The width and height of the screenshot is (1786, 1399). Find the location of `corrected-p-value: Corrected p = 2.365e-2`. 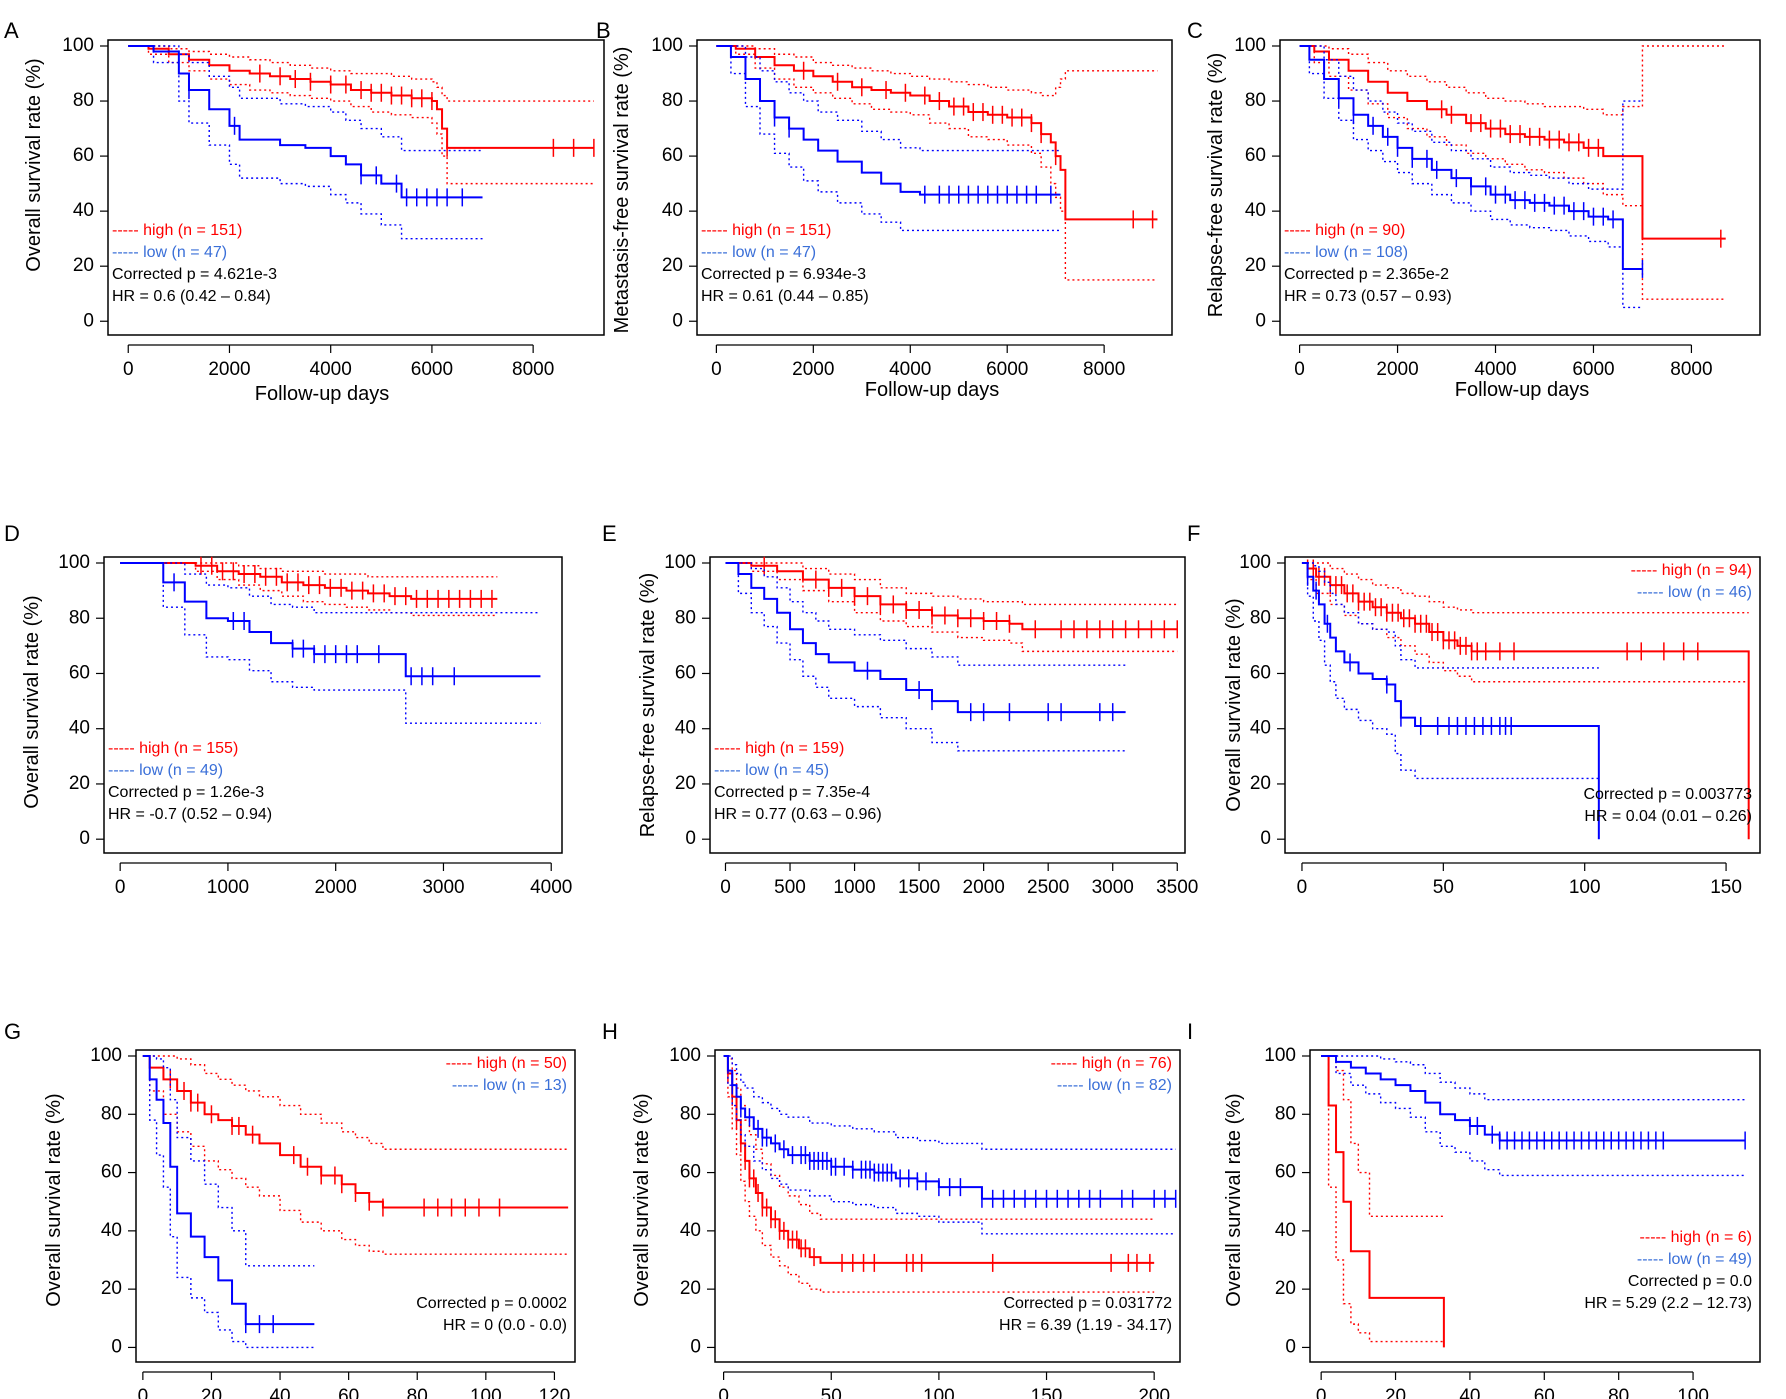

corrected-p-value: Corrected p = 2.365e-2 is located at coordinates (1366, 274).